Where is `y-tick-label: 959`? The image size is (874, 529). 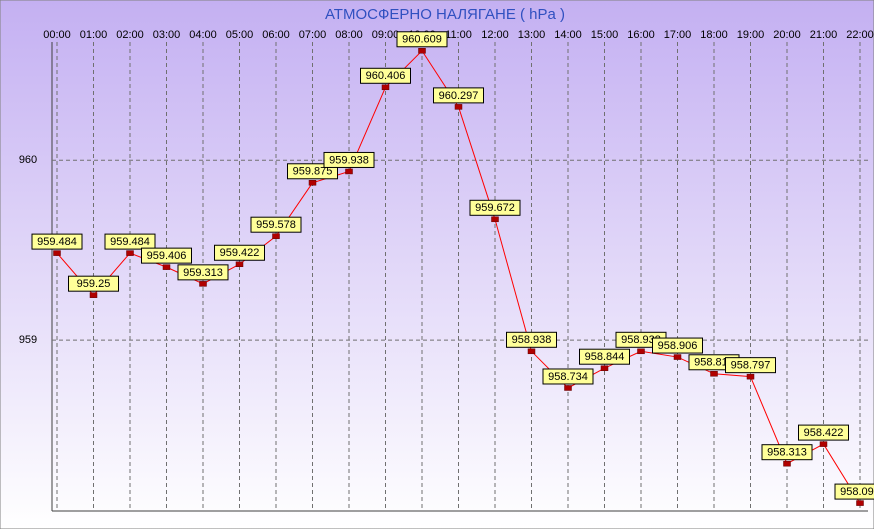
y-tick-label: 959 is located at coordinates (28, 340).